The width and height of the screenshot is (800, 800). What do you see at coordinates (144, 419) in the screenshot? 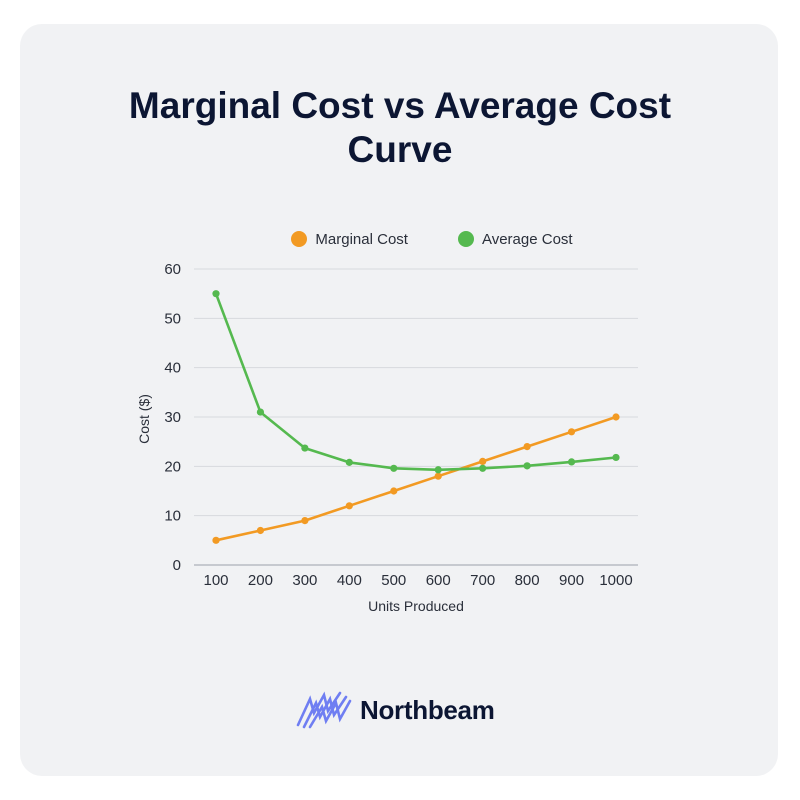
I see `y-axis-label: Cost ($)` at bounding box center [144, 419].